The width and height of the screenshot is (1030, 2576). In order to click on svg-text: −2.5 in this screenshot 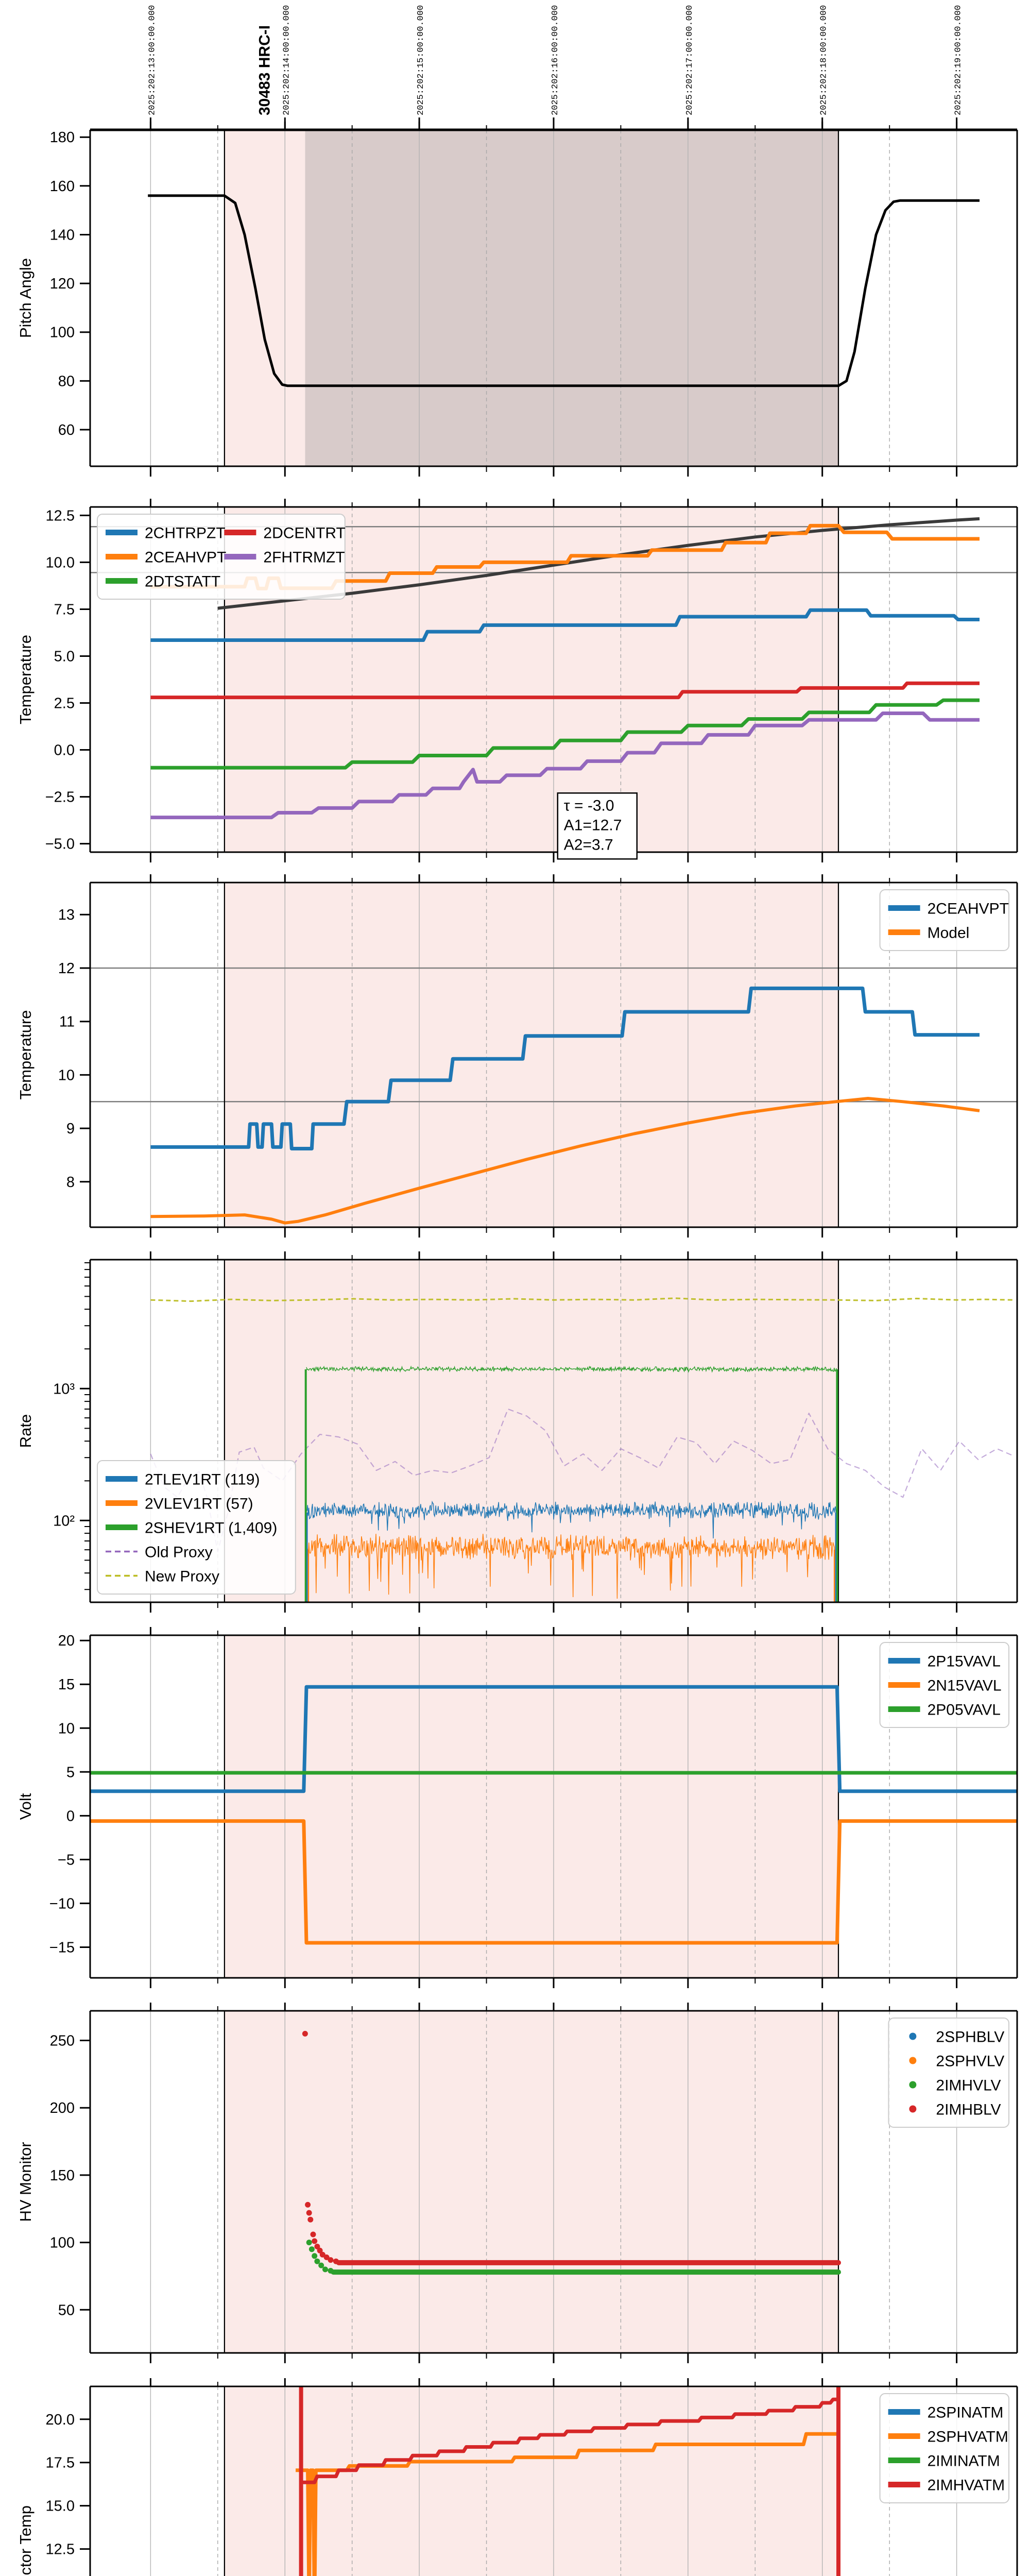, I will do `click(60, 797)`.